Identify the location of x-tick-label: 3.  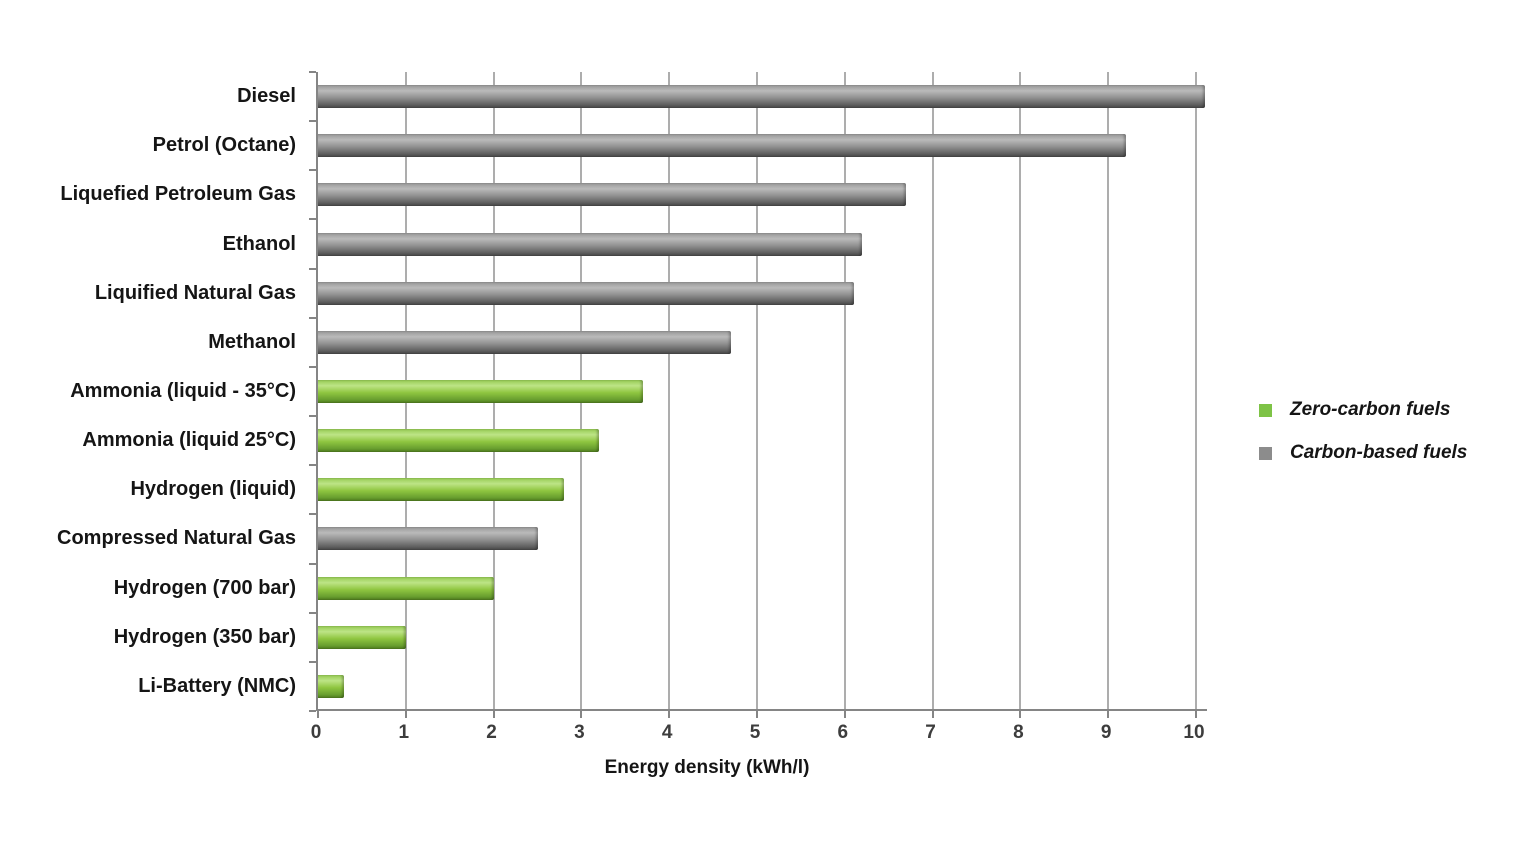
(579, 732).